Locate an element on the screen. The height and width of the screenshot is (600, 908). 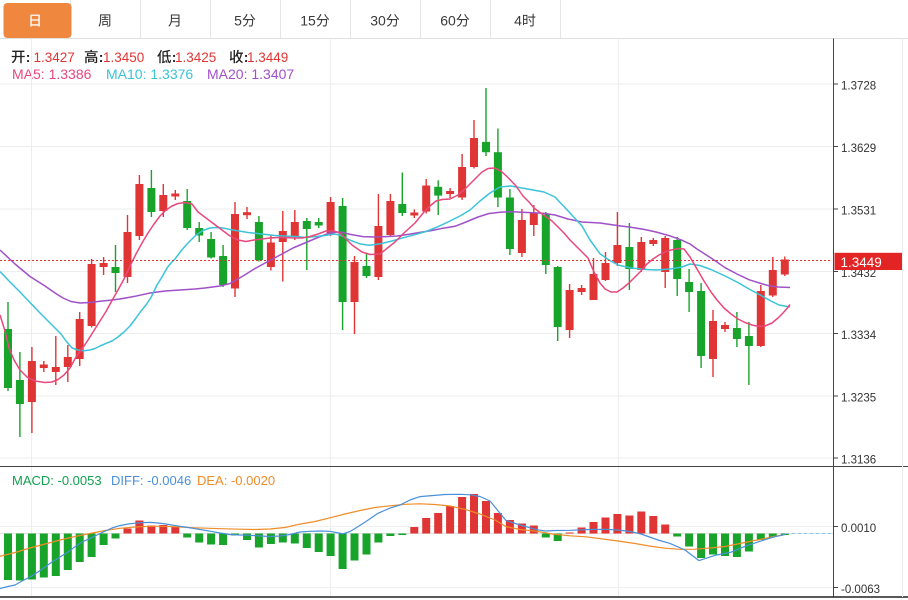
svg-text: 15 is located at coordinates (308, 21).